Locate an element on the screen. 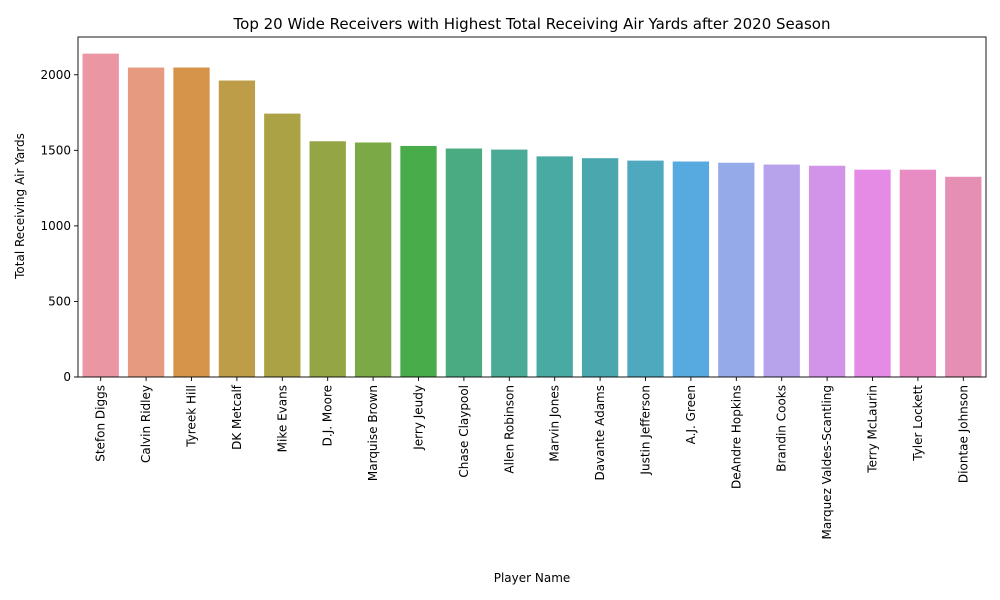  x-tick-label: Tyreek Hill is located at coordinates (192, 416).